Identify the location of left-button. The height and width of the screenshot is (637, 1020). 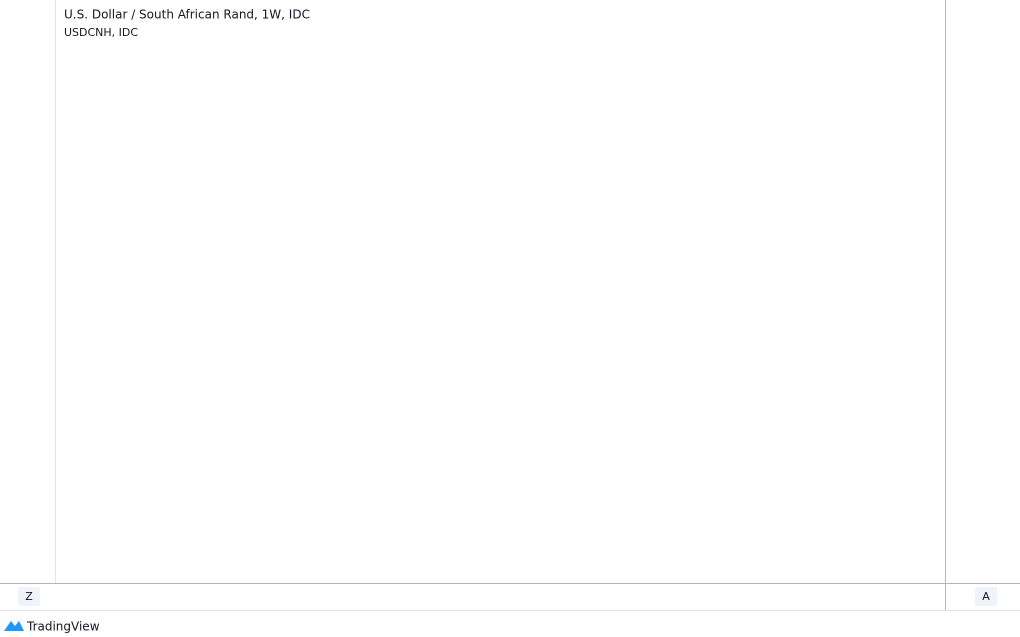
(29, 596).